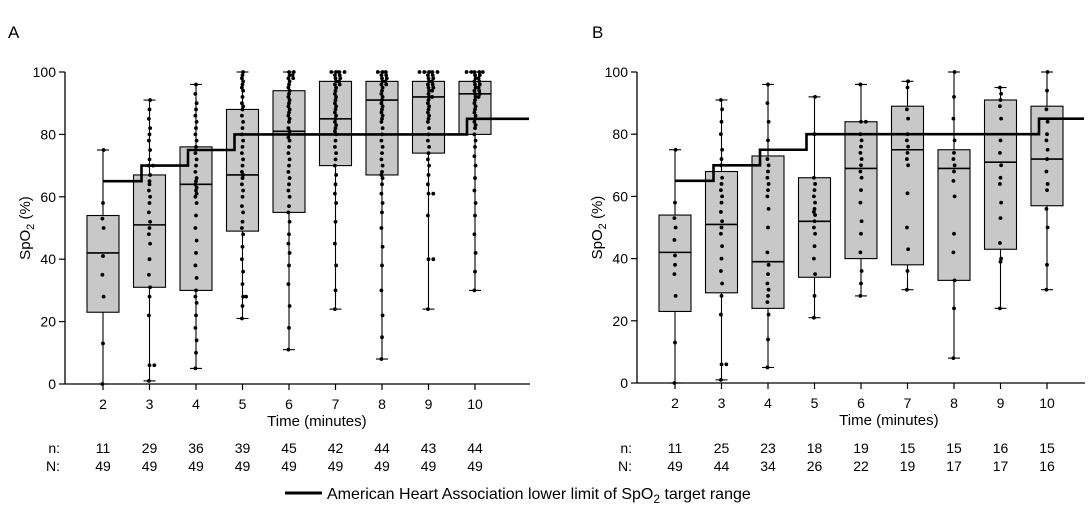 The width and height of the screenshot is (1089, 513). What do you see at coordinates (243, 448) in the screenshot?
I see `n-count: 39` at bounding box center [243, 448].